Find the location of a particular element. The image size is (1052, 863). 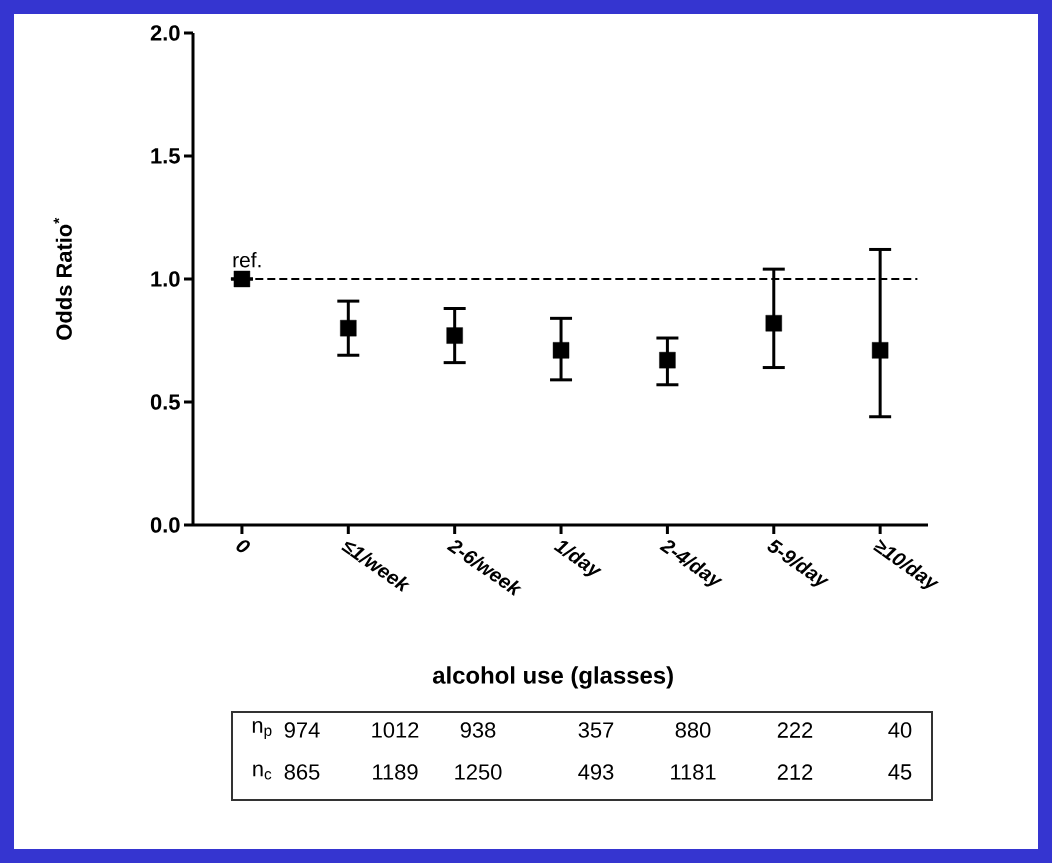

x-tick-label: 0 is located at coordinates (243, 546).